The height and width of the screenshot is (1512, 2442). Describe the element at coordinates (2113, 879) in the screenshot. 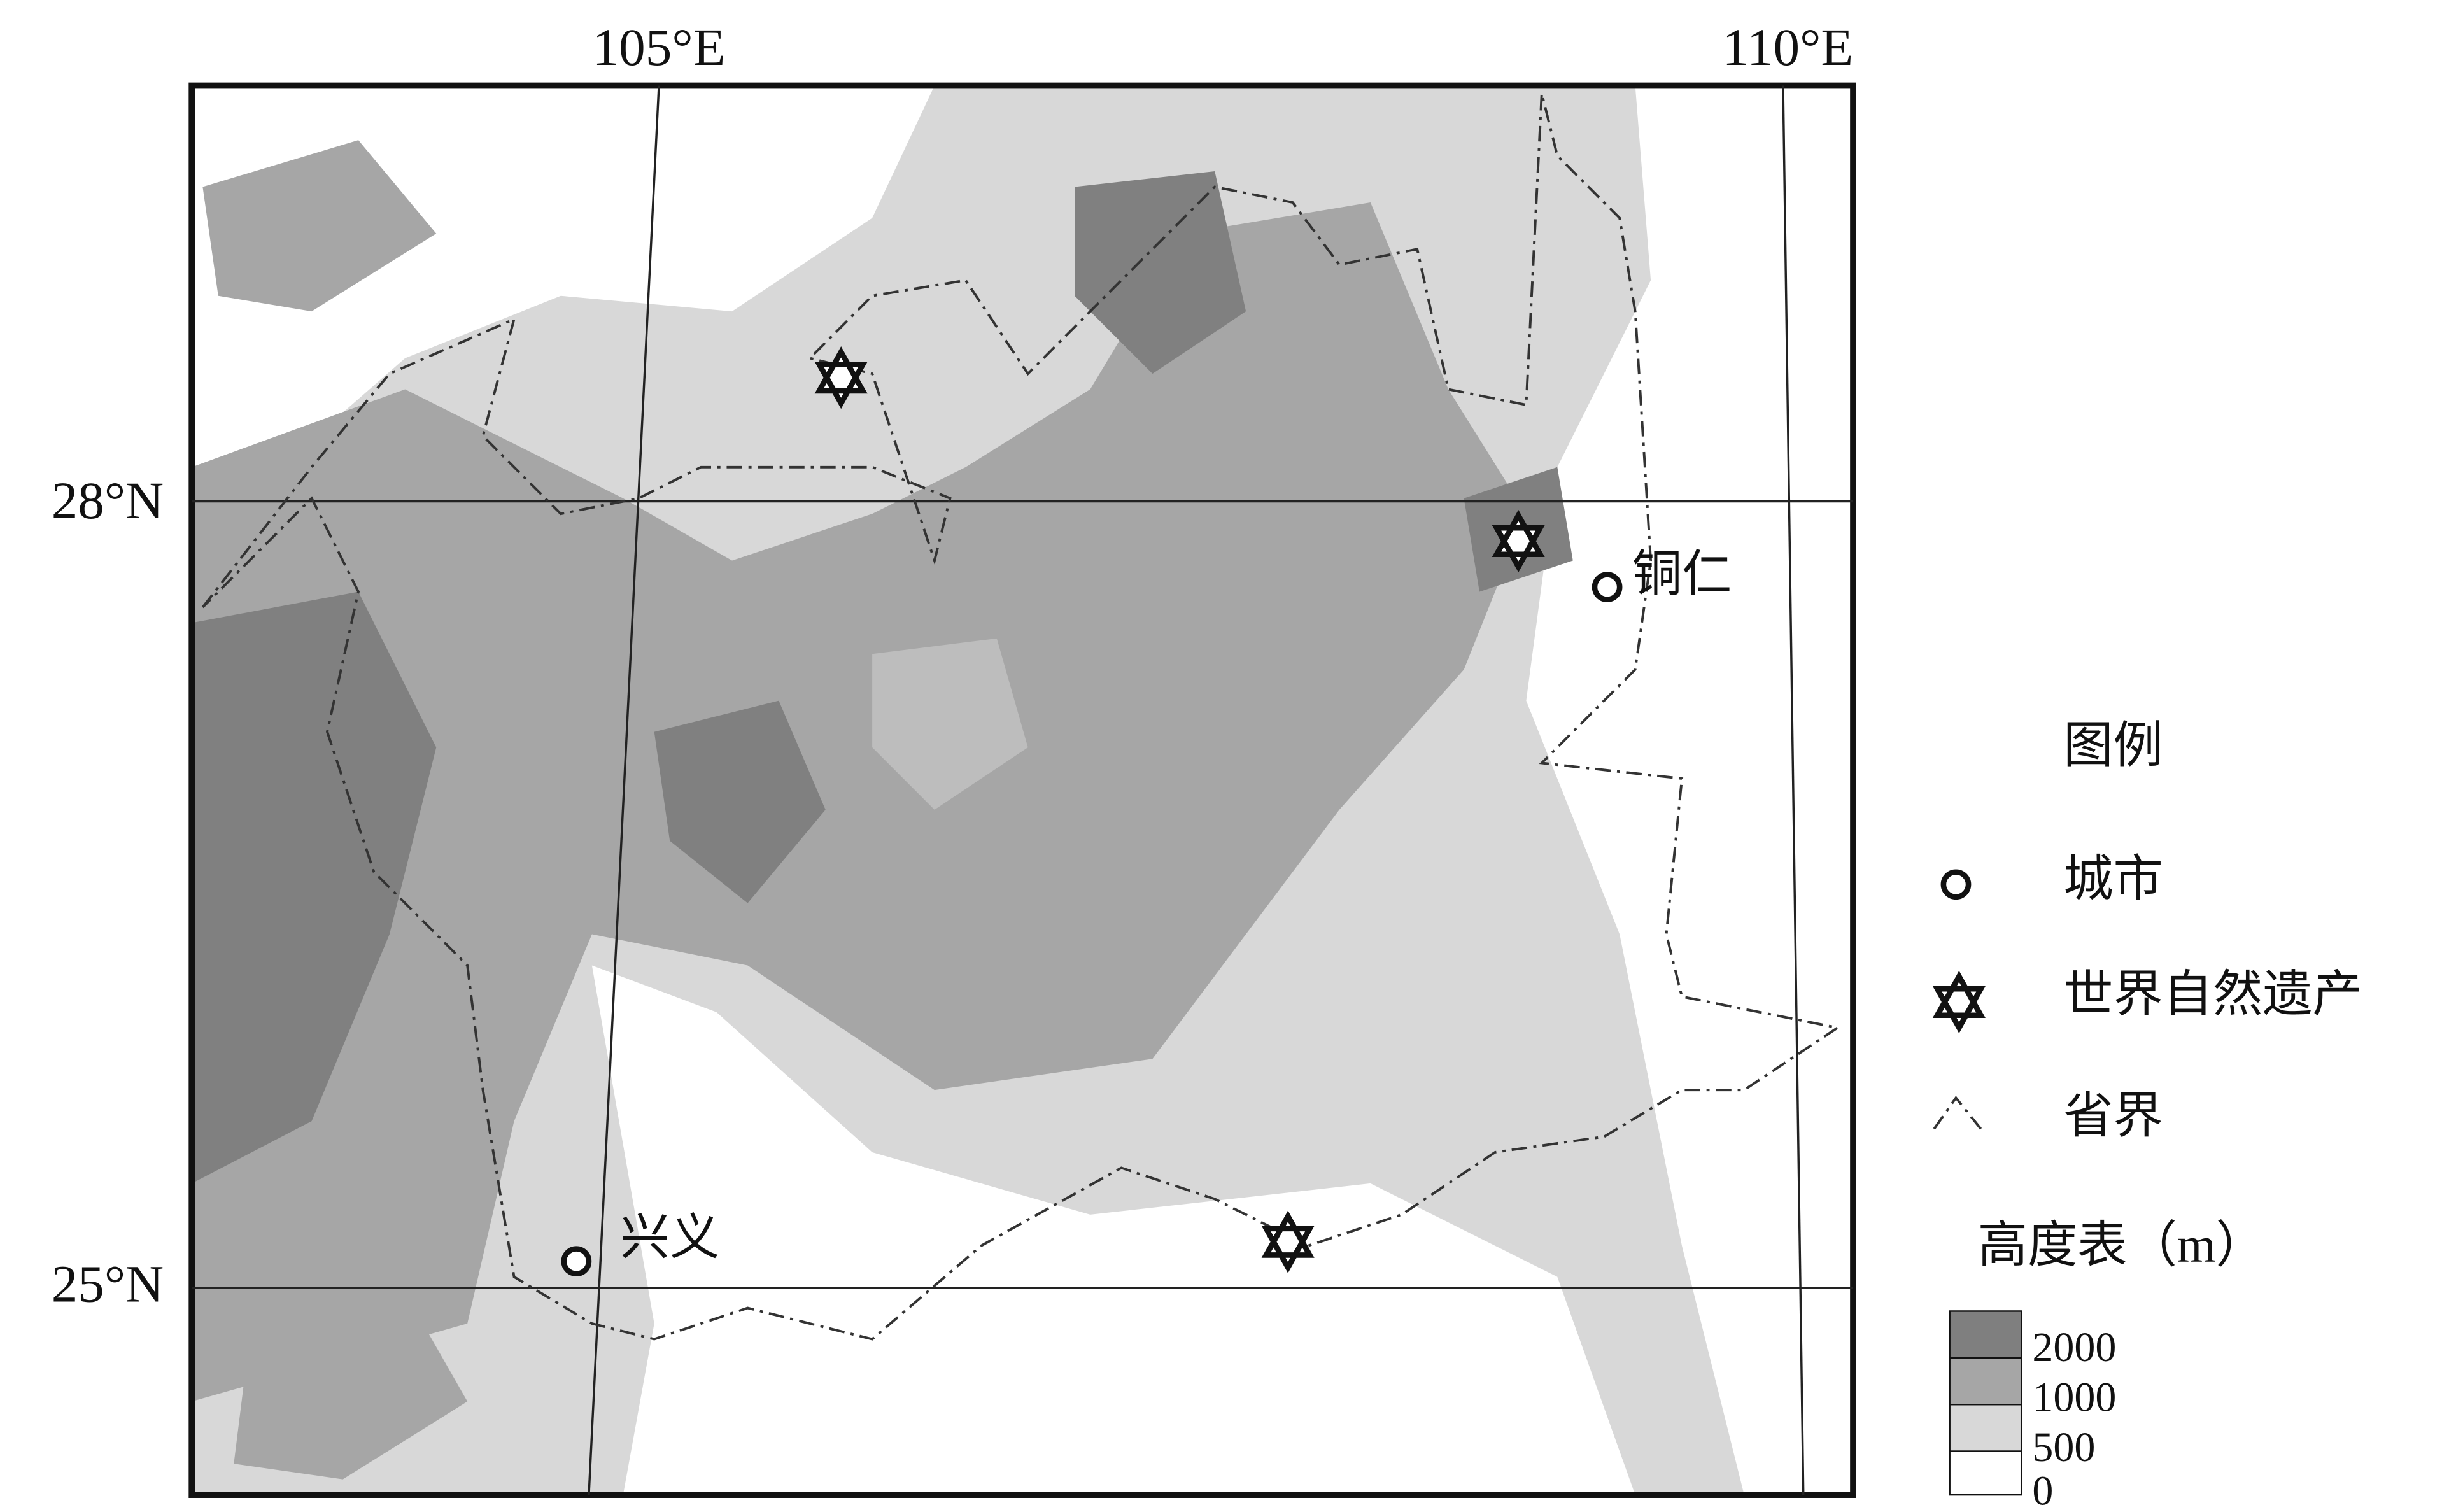

I see `legend-item: 城市` at that location.